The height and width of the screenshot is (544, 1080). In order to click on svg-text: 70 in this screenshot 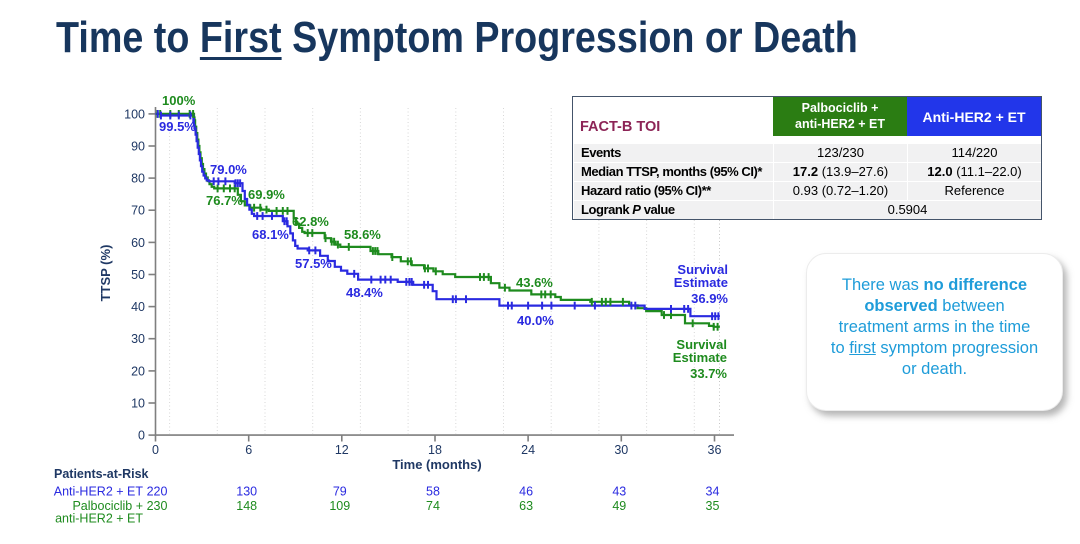, I will do `click(138, 211)`.